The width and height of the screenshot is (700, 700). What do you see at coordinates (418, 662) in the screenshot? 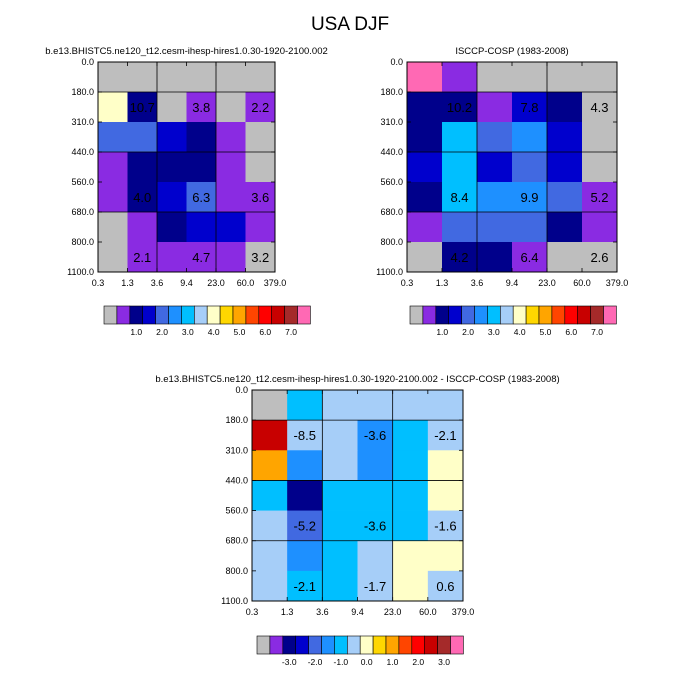
I see `colorbar-label: 2.0` at bounding box center [418, 662].